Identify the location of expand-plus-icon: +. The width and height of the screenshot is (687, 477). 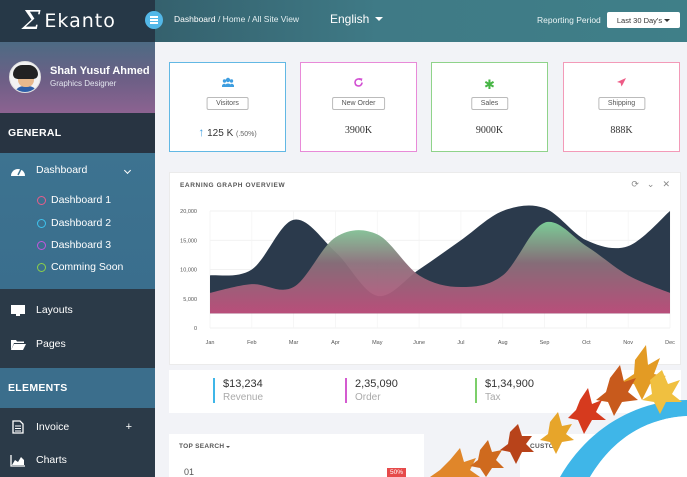
(128, 427).